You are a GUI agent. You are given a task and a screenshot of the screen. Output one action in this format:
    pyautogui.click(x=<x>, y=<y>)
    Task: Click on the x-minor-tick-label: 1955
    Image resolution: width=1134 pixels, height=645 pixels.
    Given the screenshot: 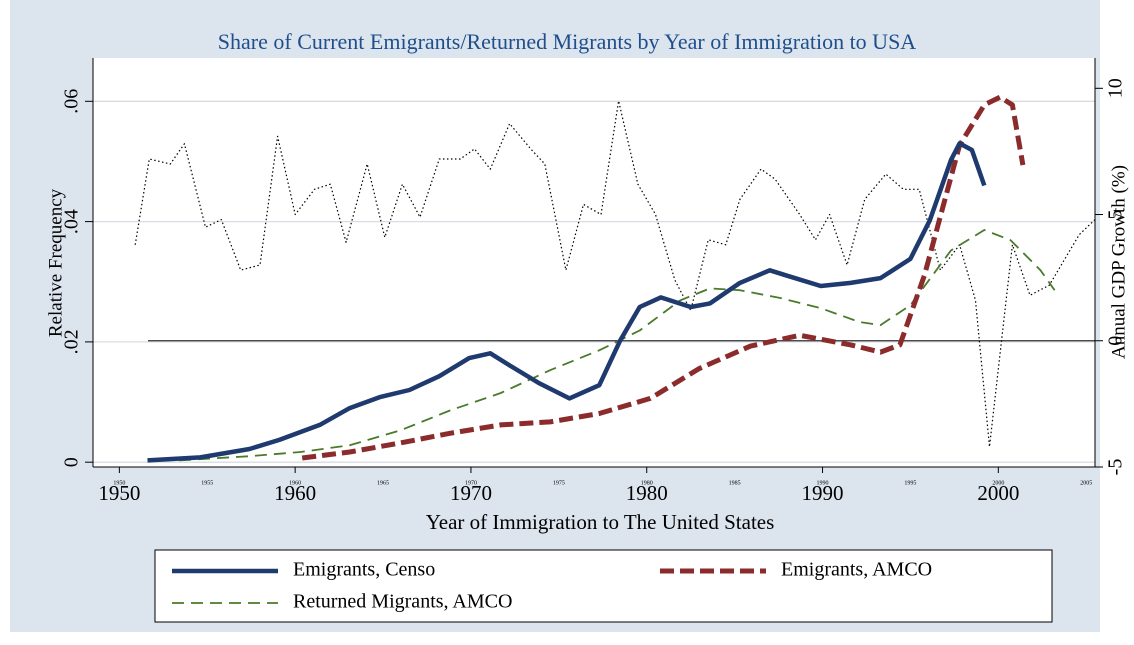 What is the action you would take?
    pyautogui.click(x=207, y=483)
    